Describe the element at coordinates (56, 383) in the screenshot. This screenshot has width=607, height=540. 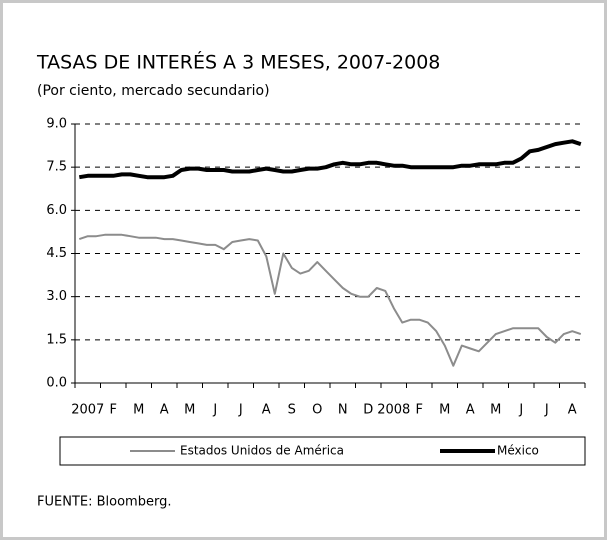
I see `y-tick-label: 0.0` at that location.